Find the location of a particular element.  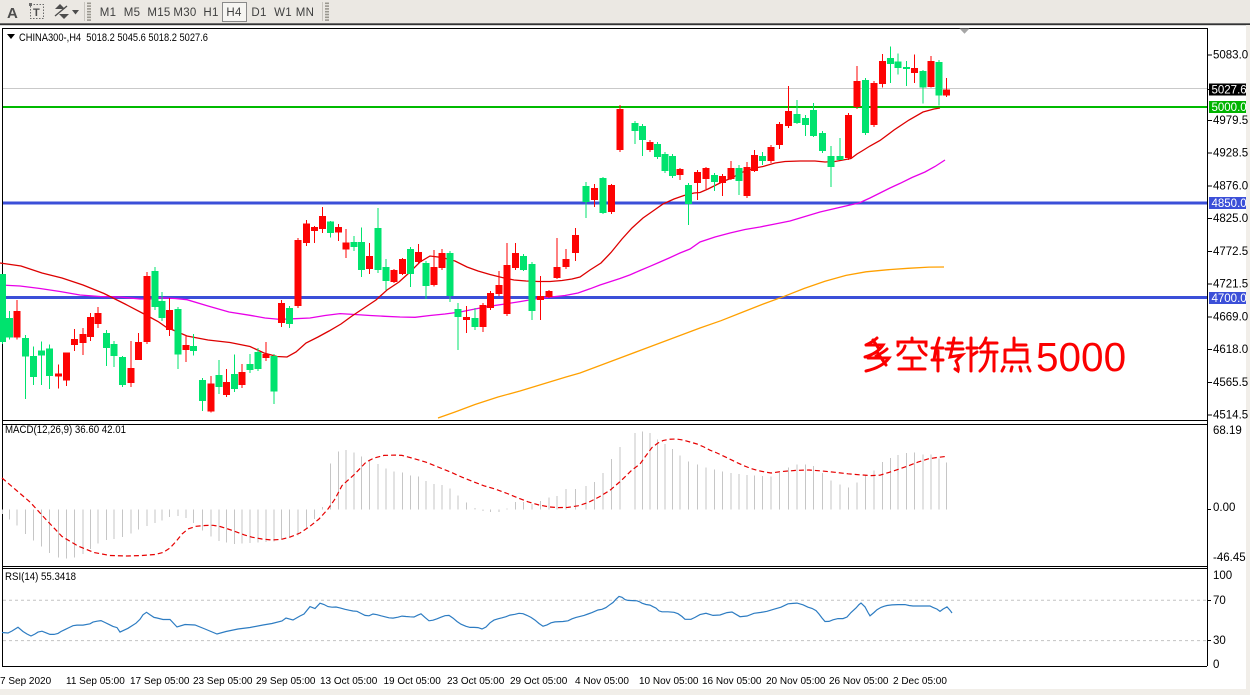

svg-text: 30 is located at coordinates (1219, 641).